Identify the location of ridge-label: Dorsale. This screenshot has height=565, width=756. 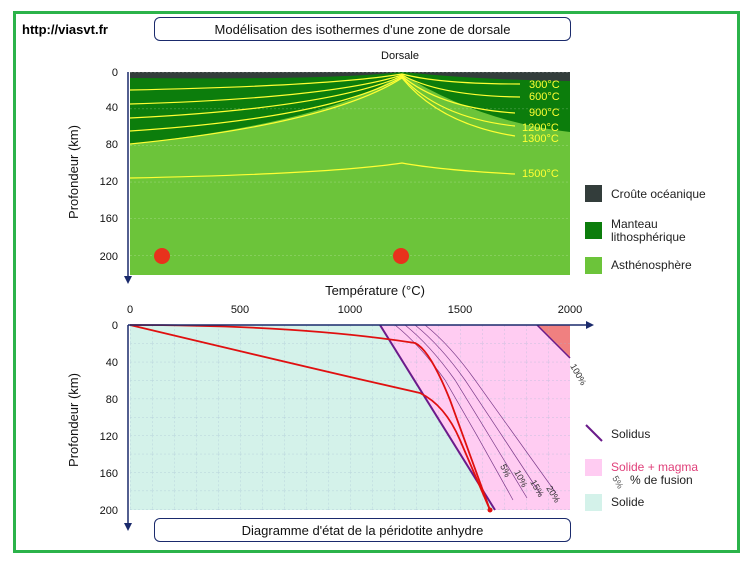
(400, 56).